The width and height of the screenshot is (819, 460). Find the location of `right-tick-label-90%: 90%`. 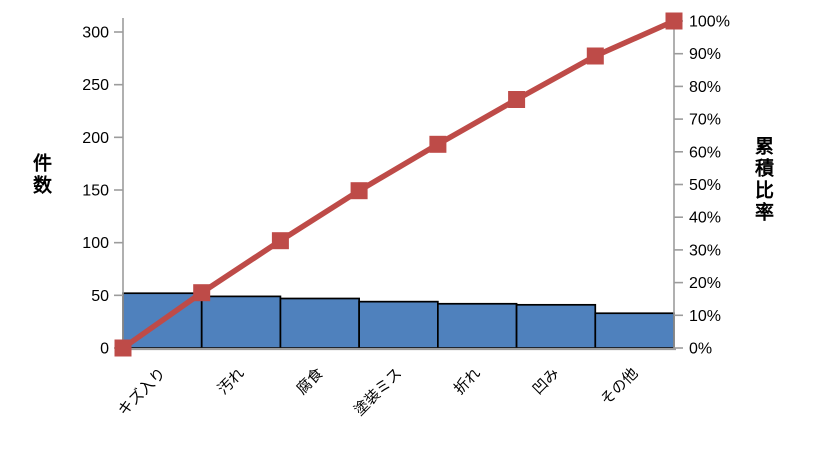

right-tick-label-90%: 90% is located at coordinates (705, 54).